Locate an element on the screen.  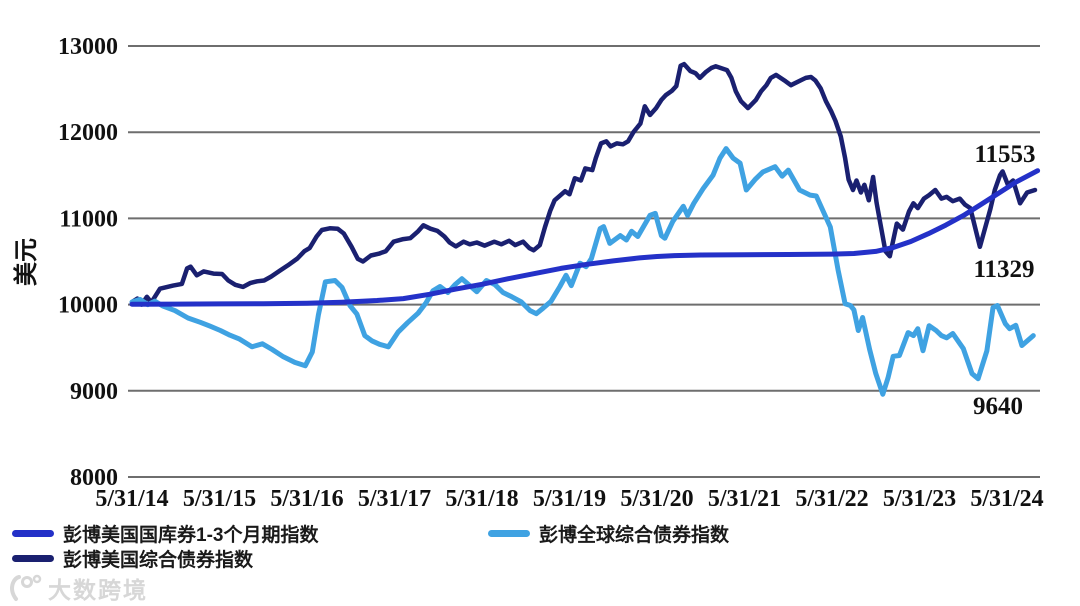
legend-label: 彭博美国国库券1-3个月期指数 is located at coordinates (191, 535).